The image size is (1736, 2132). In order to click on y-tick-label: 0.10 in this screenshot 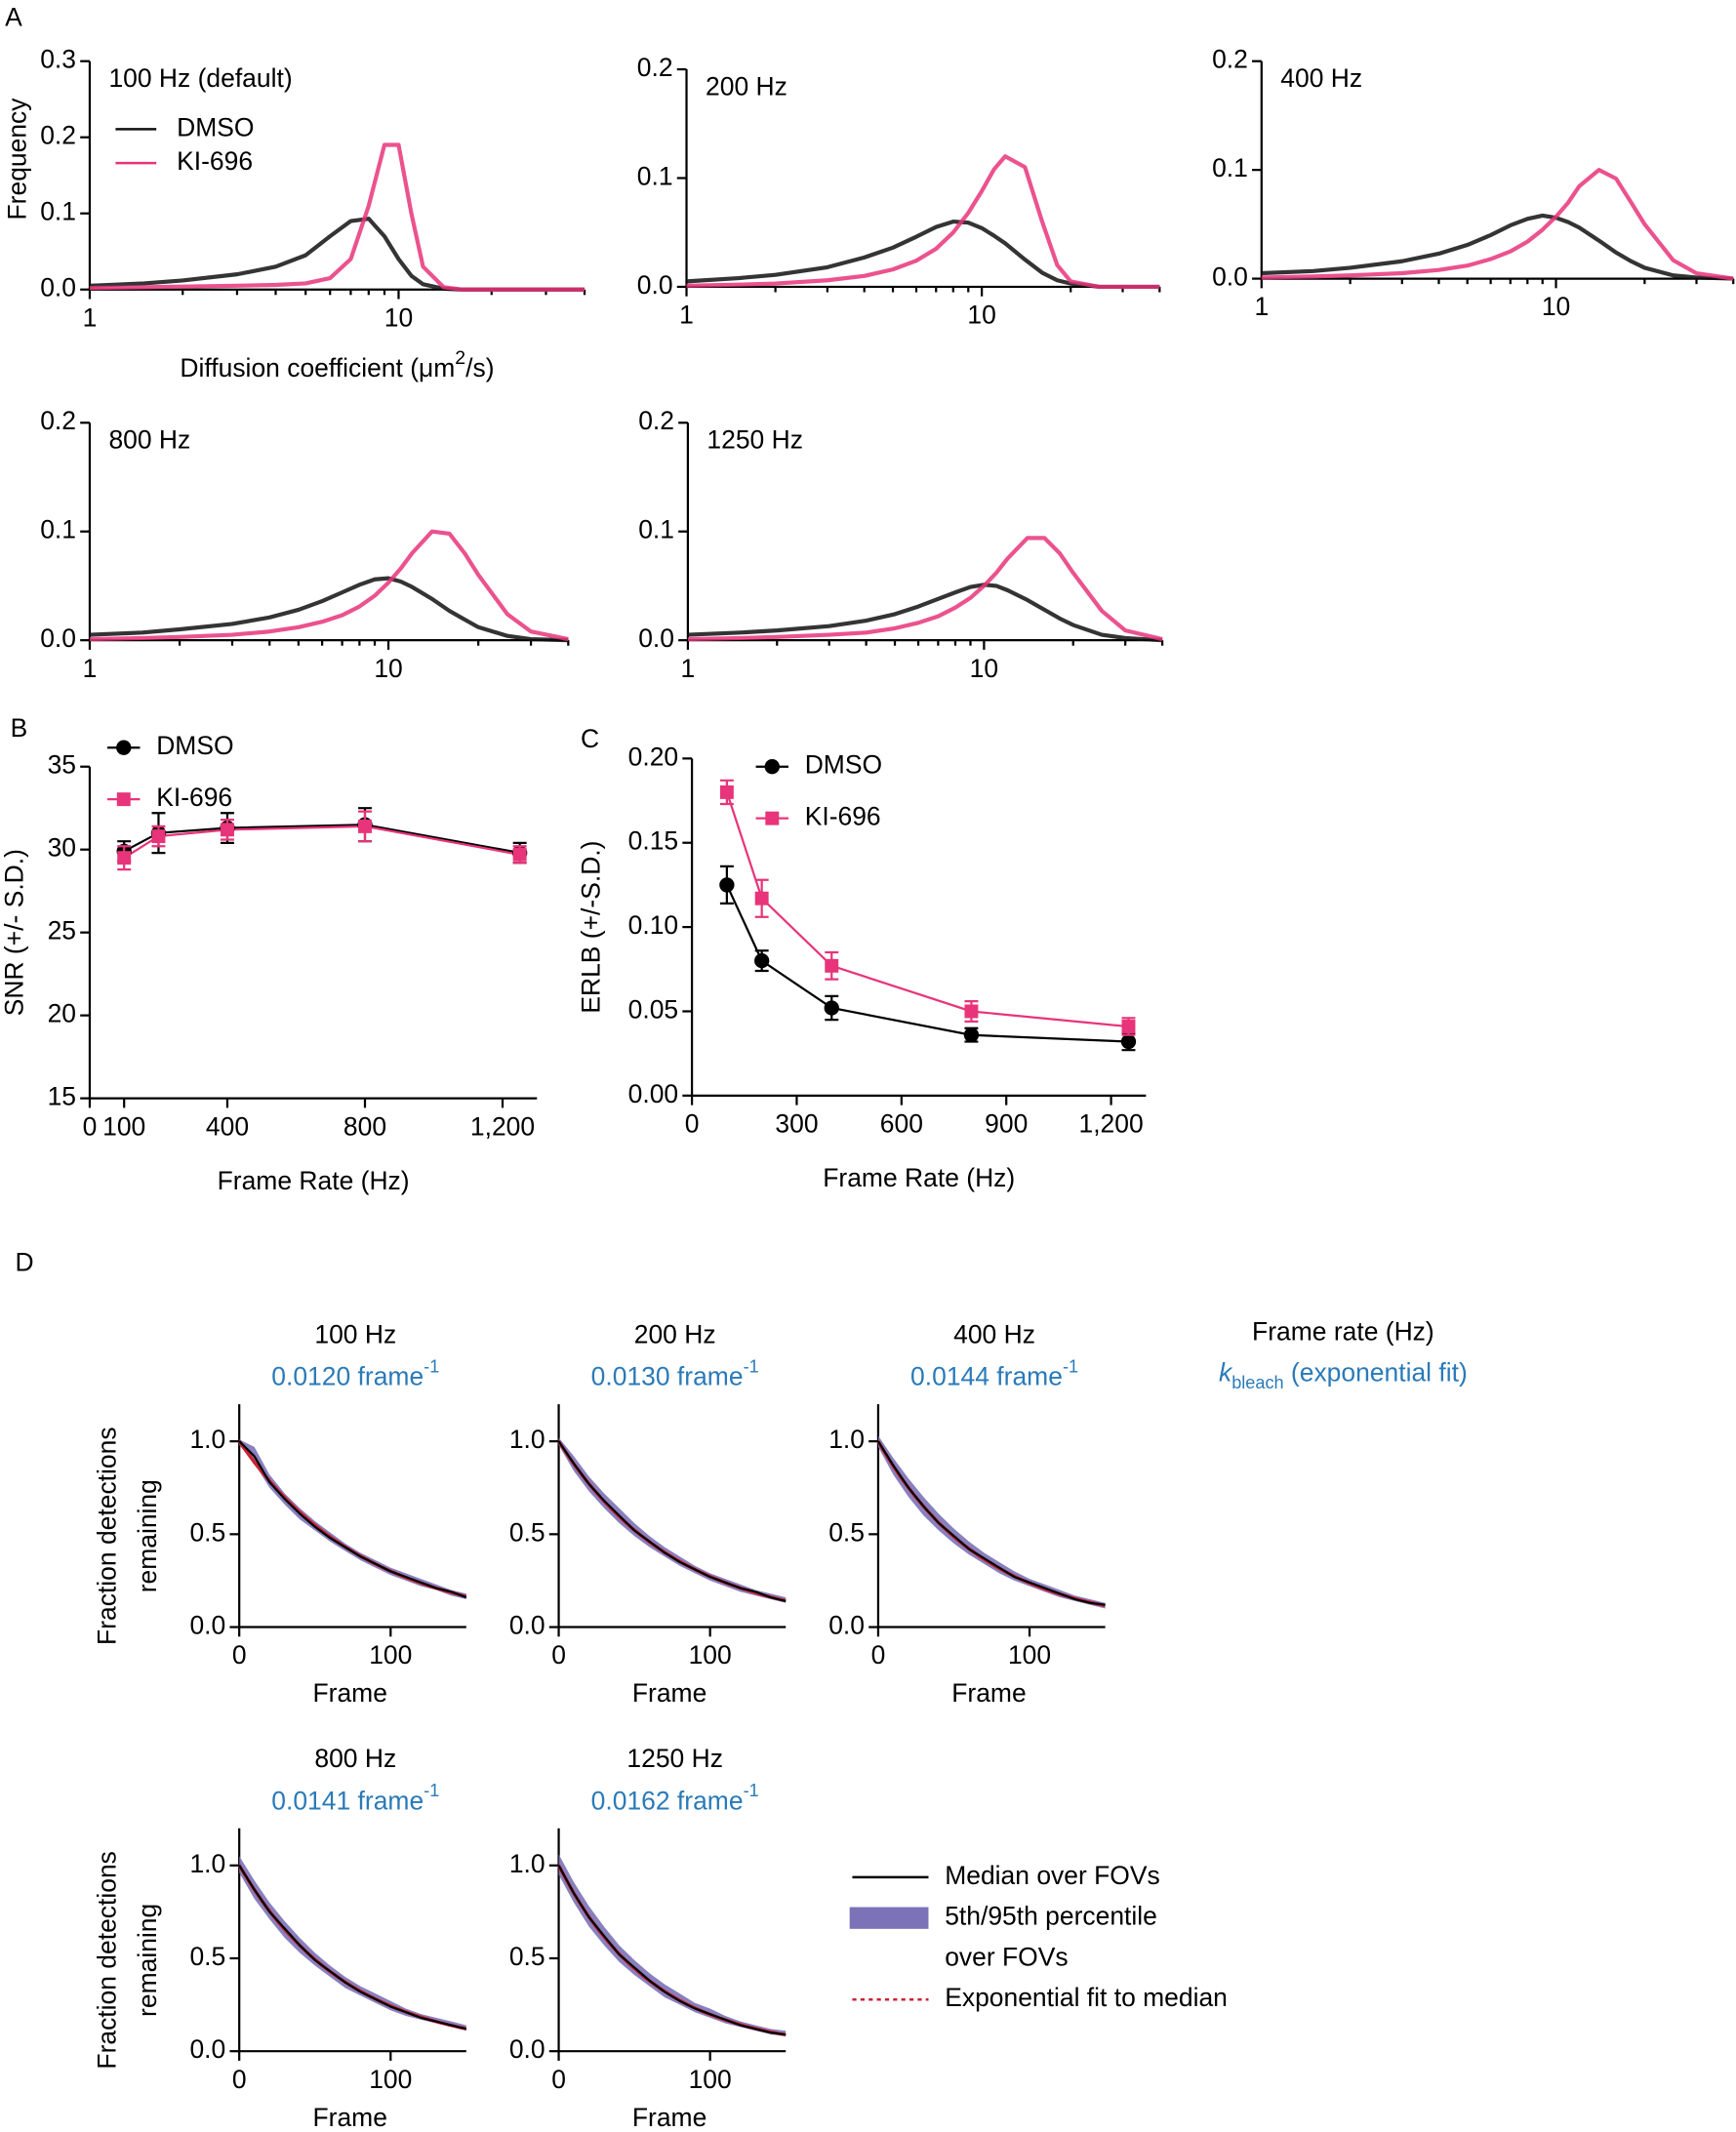, I will do `click(653, 925)`.